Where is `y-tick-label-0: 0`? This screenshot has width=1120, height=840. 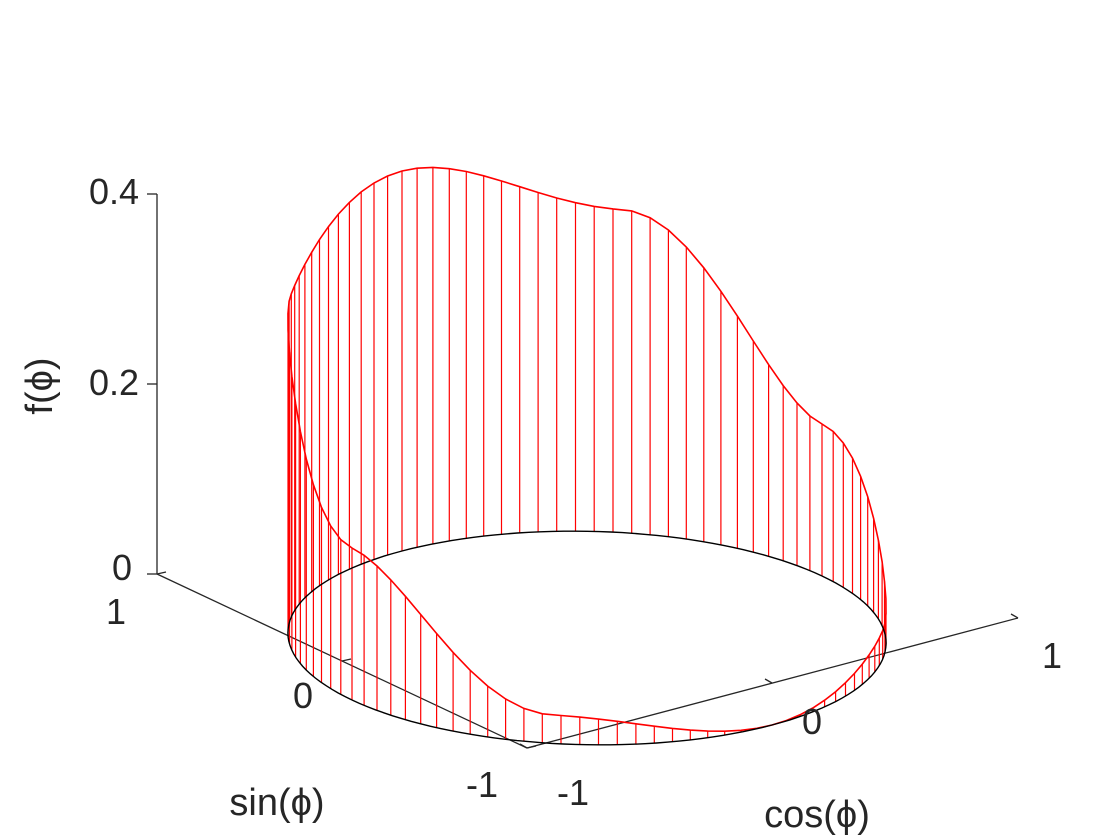 y-tick-label-0: 0 is located at coordinates (303, 695).